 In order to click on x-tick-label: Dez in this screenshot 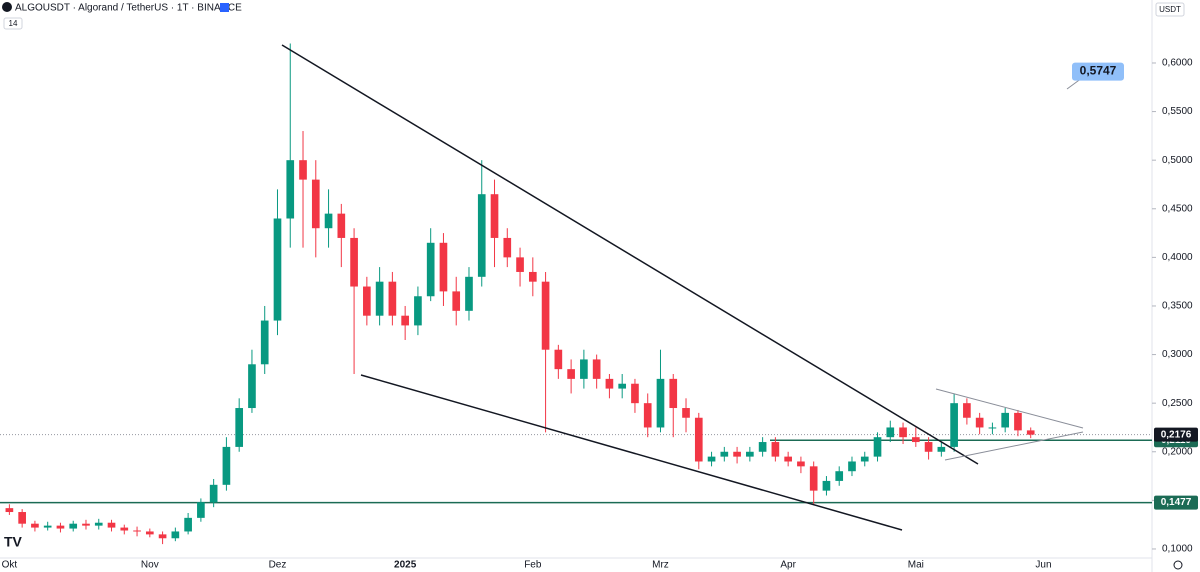, I will do `click(278, 565)`.